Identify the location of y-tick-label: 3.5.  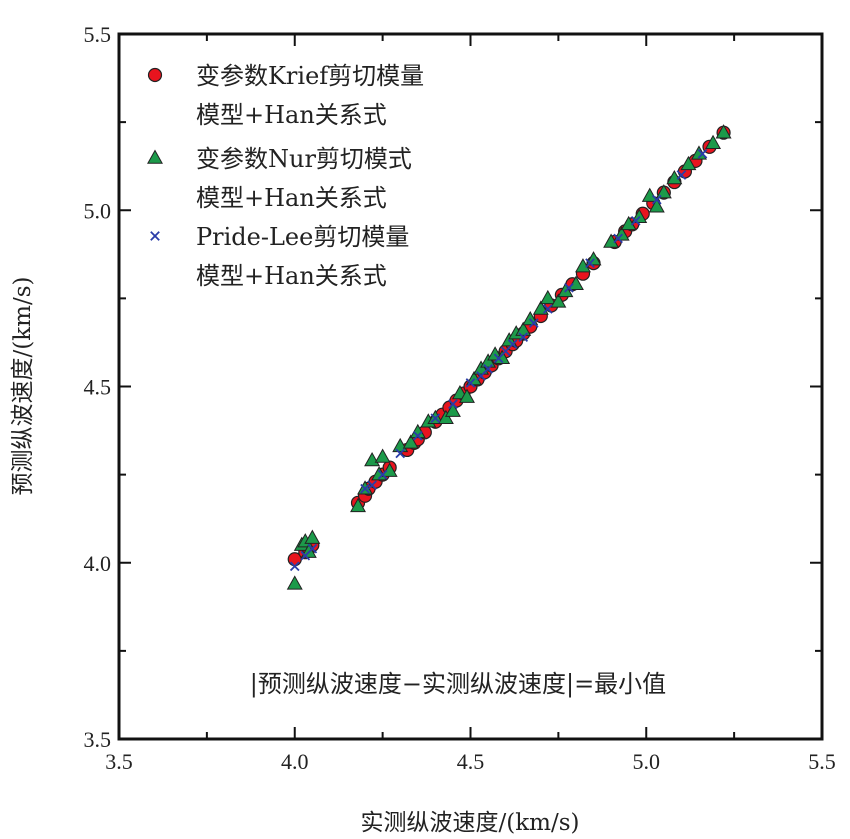
(98, 739).